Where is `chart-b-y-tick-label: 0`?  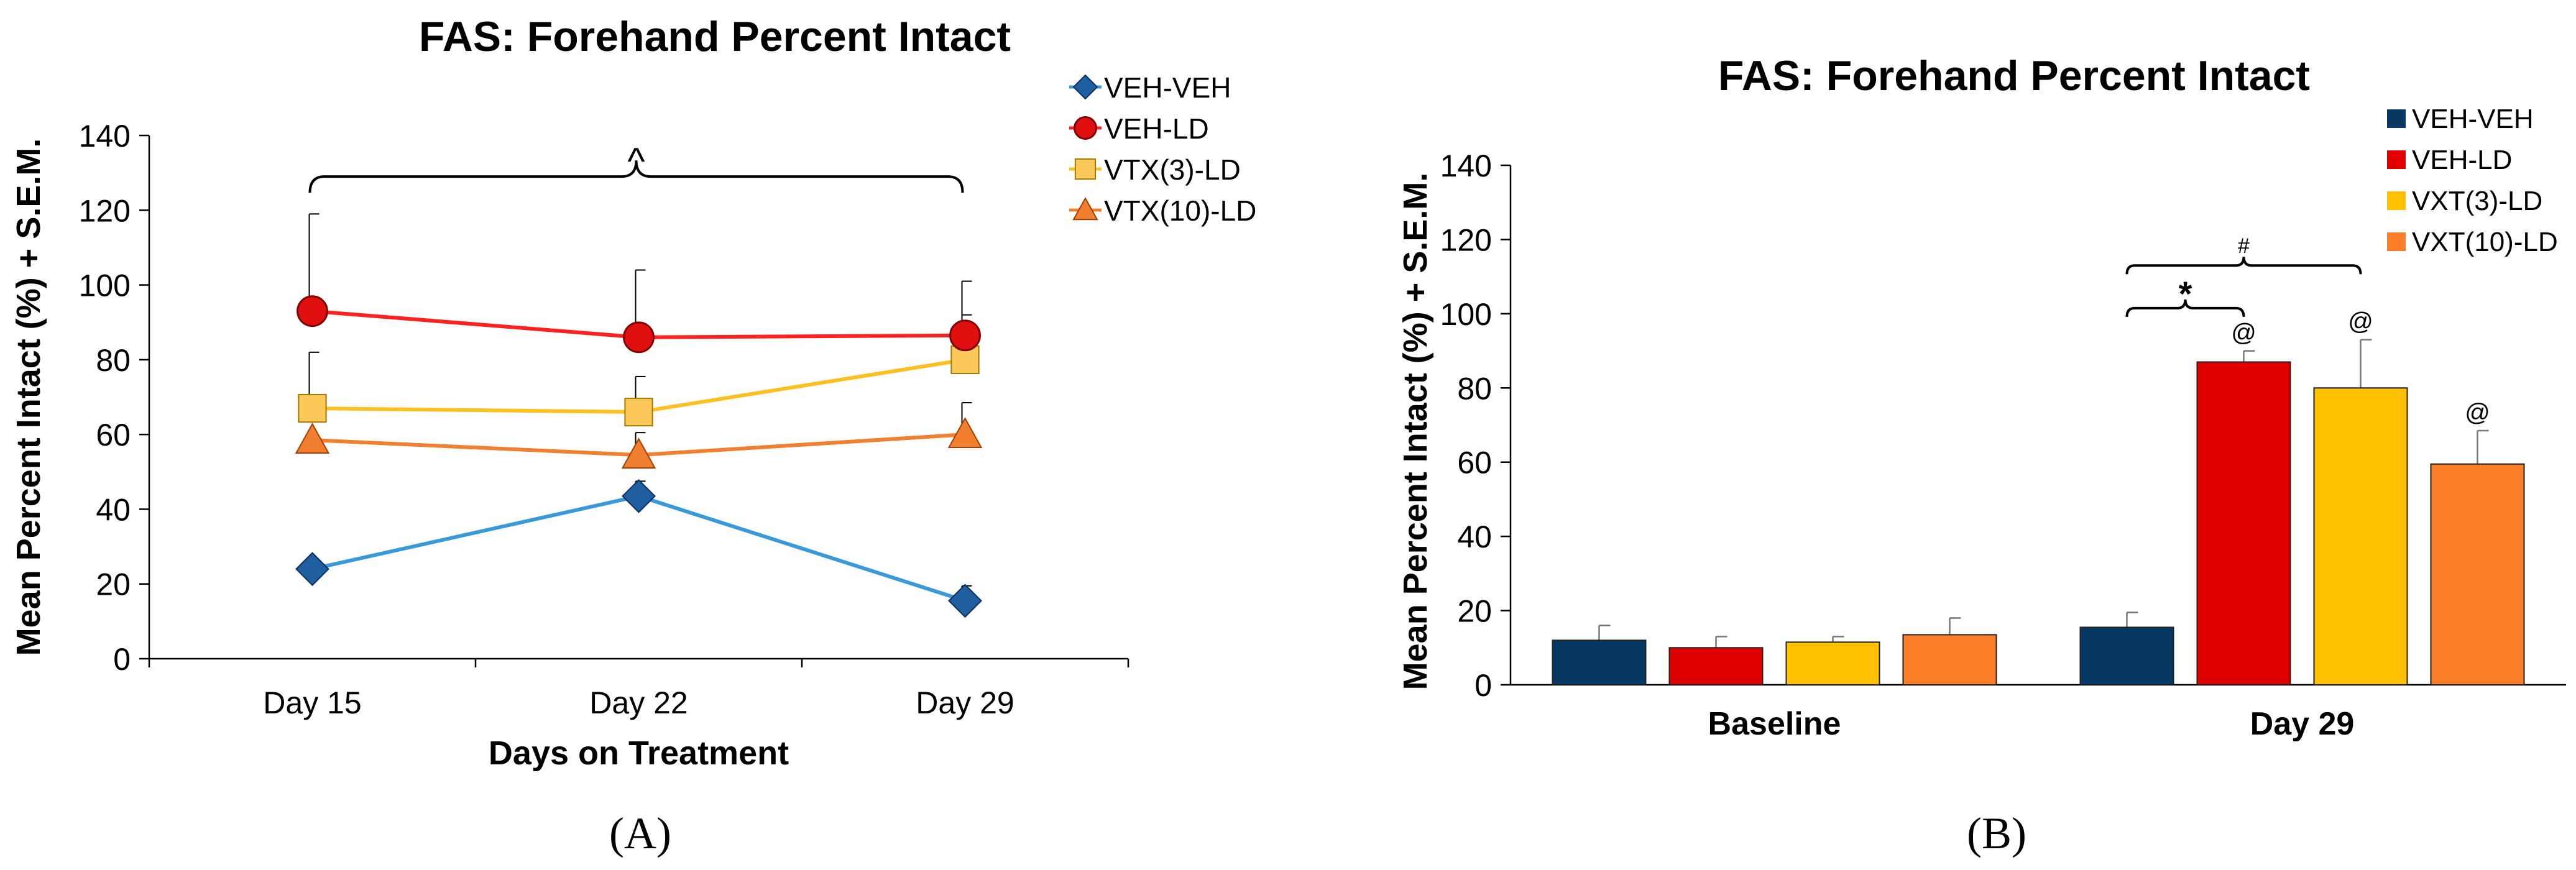
chart-b-y-tick-label: 0 is located at coordinates (1483, 685).